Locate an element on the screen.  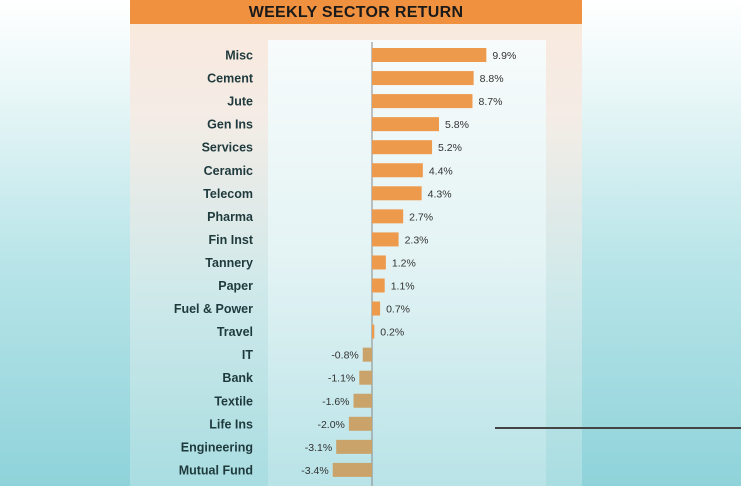
data-label: -2.0% is located at coordinates (330, 425).